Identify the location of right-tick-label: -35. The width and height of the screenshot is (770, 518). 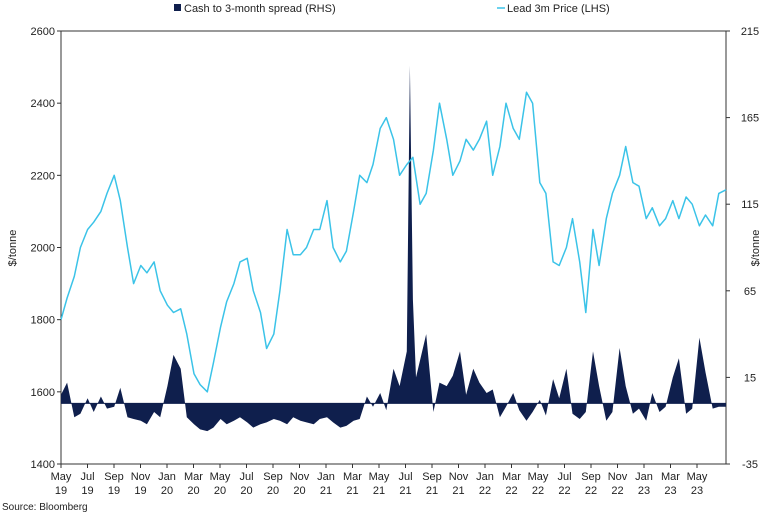
(750, 465).